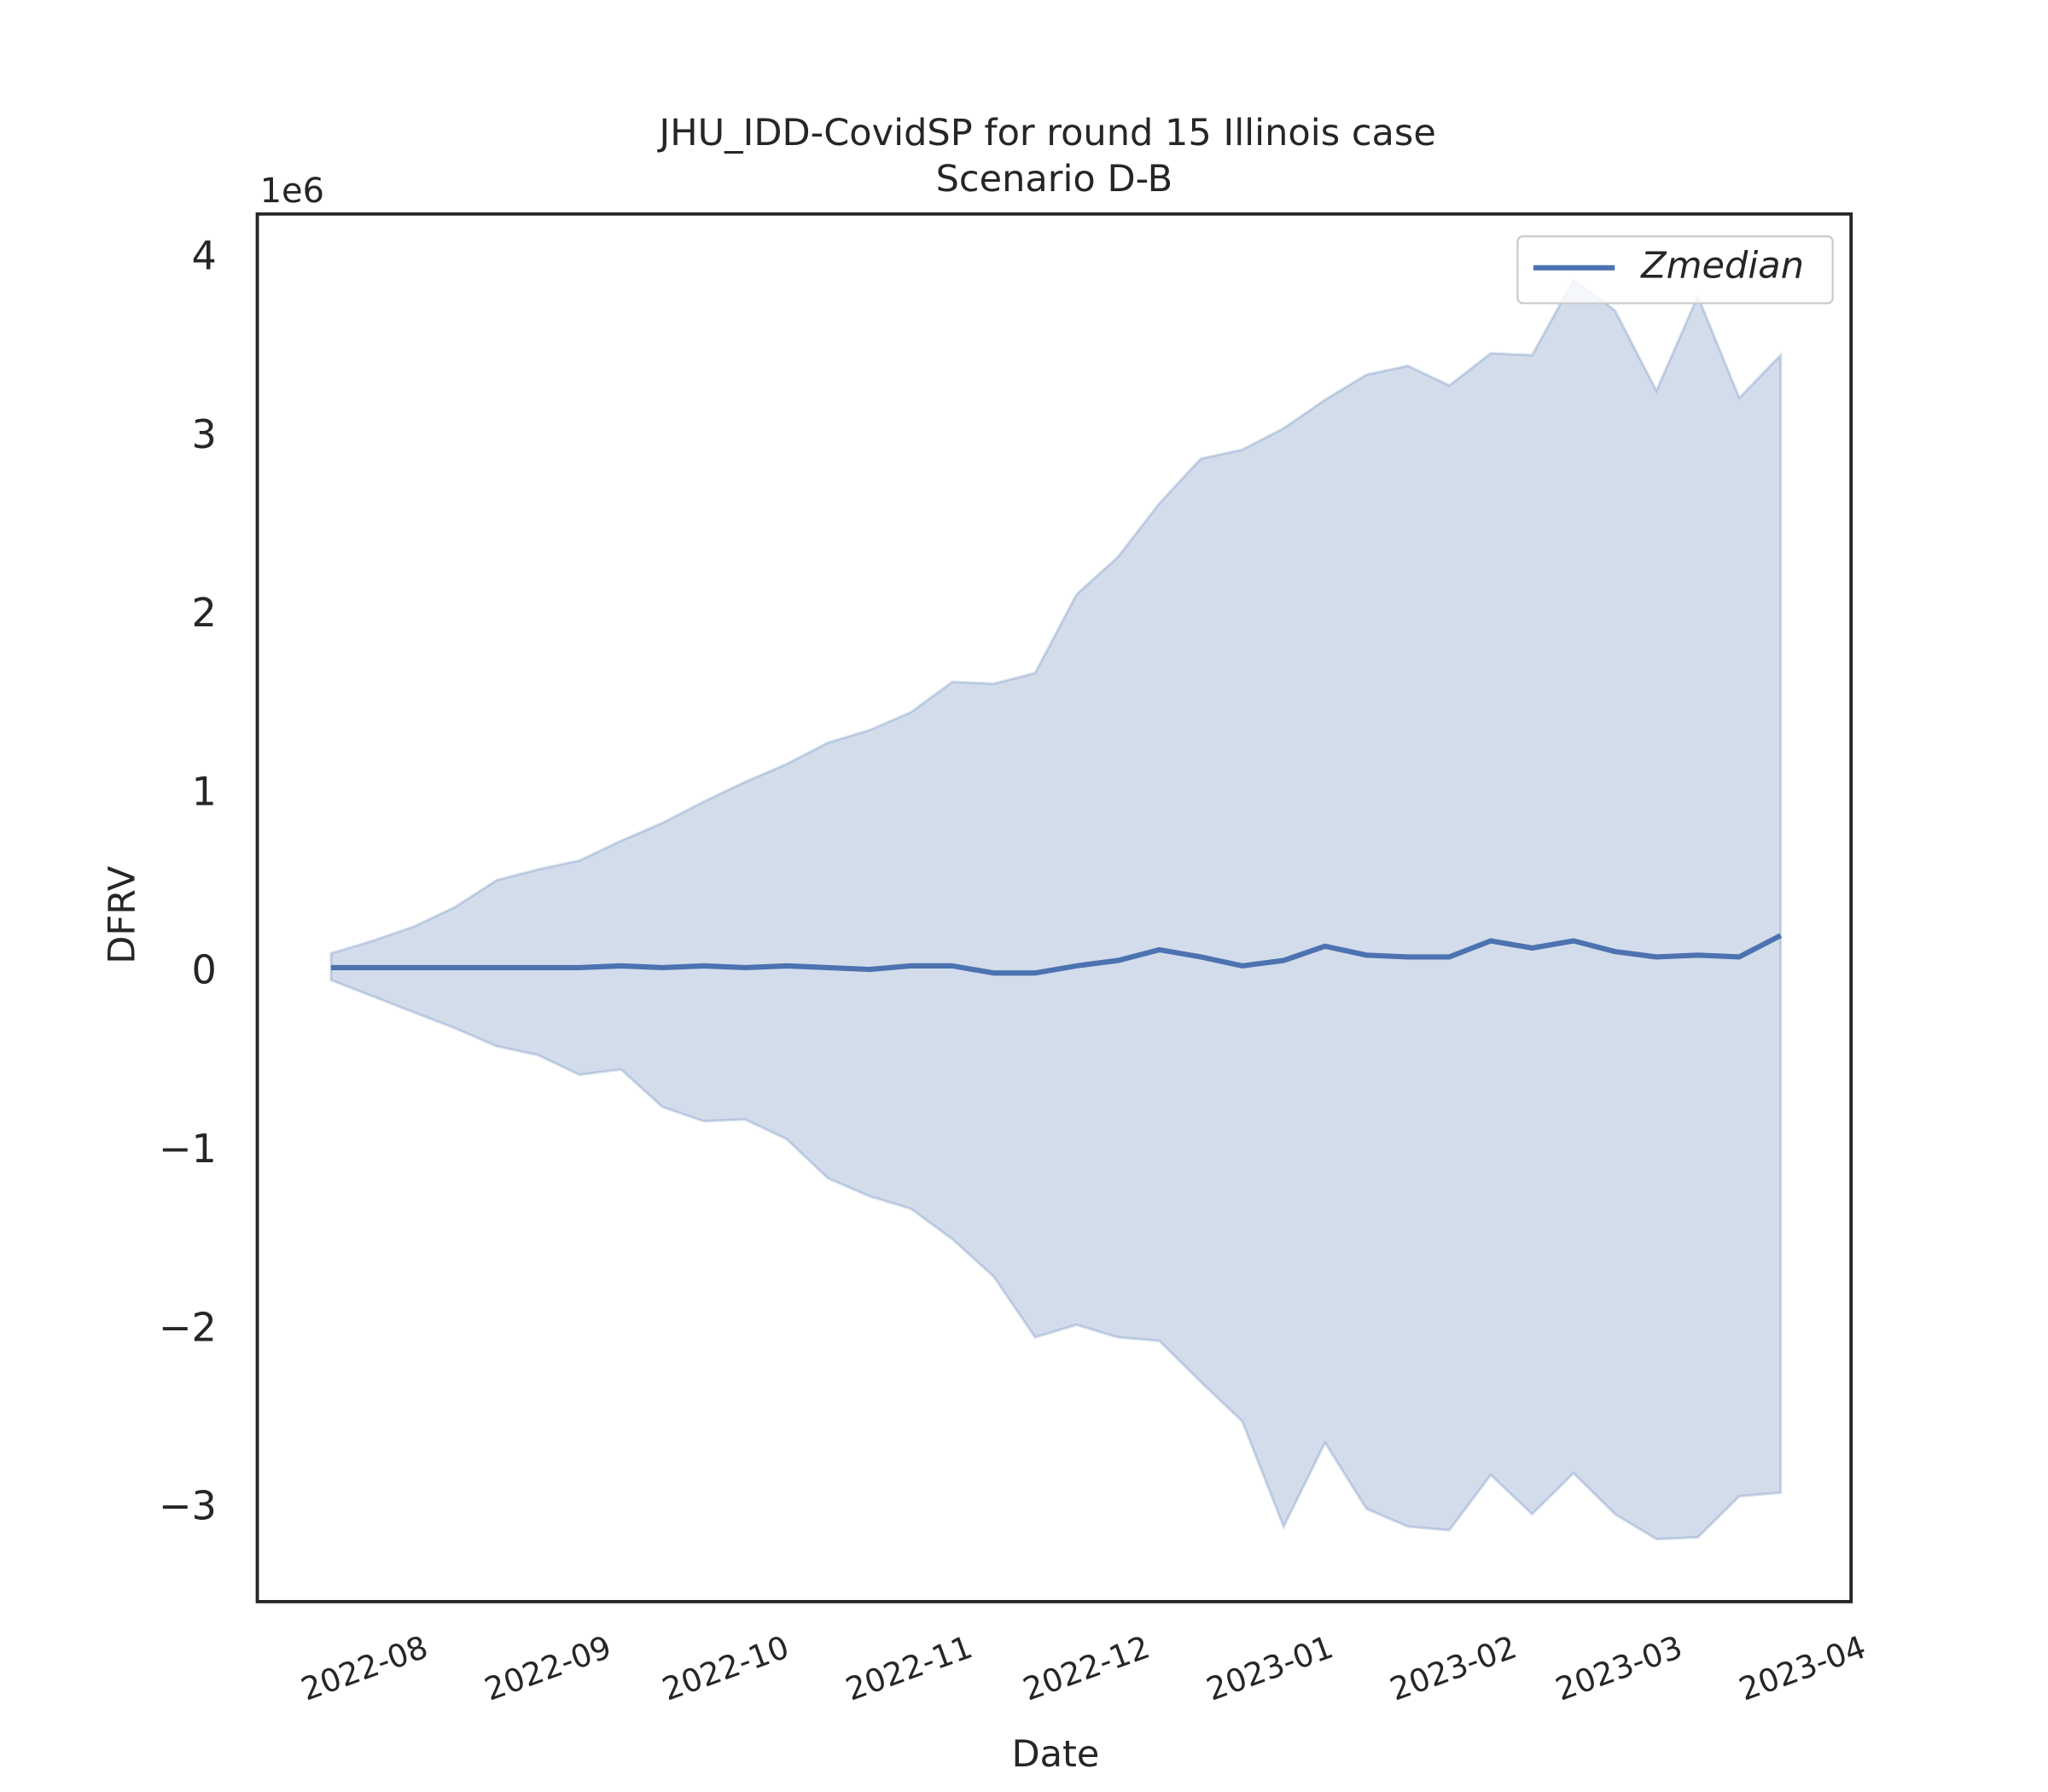 The height and width of the screenshot is (1792, 2048). I want to click on chart-subtitle: Scenario D-B, so click(1054, 179).